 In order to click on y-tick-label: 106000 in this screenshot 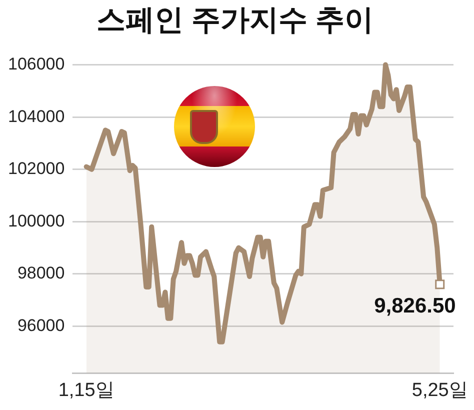, I will do `click(36, 64)`.